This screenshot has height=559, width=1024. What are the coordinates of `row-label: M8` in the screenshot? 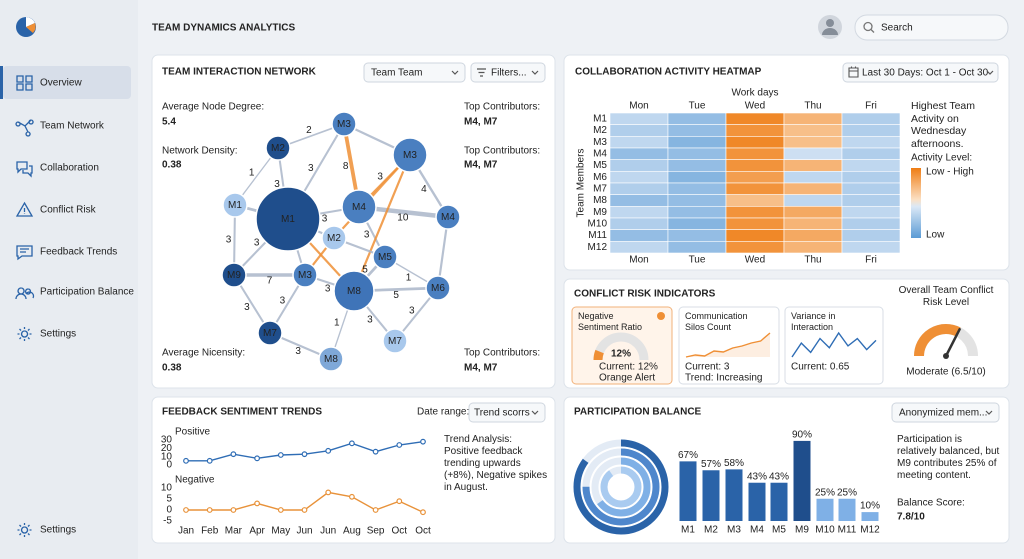 It's located at (600, 200).